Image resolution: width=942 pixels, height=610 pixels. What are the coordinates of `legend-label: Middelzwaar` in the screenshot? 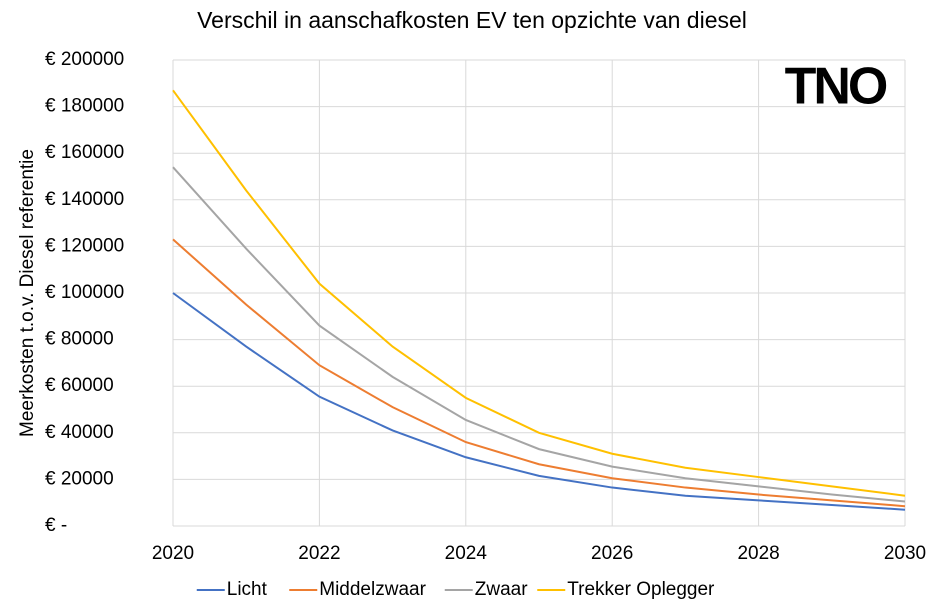 It's located at (372, 589).